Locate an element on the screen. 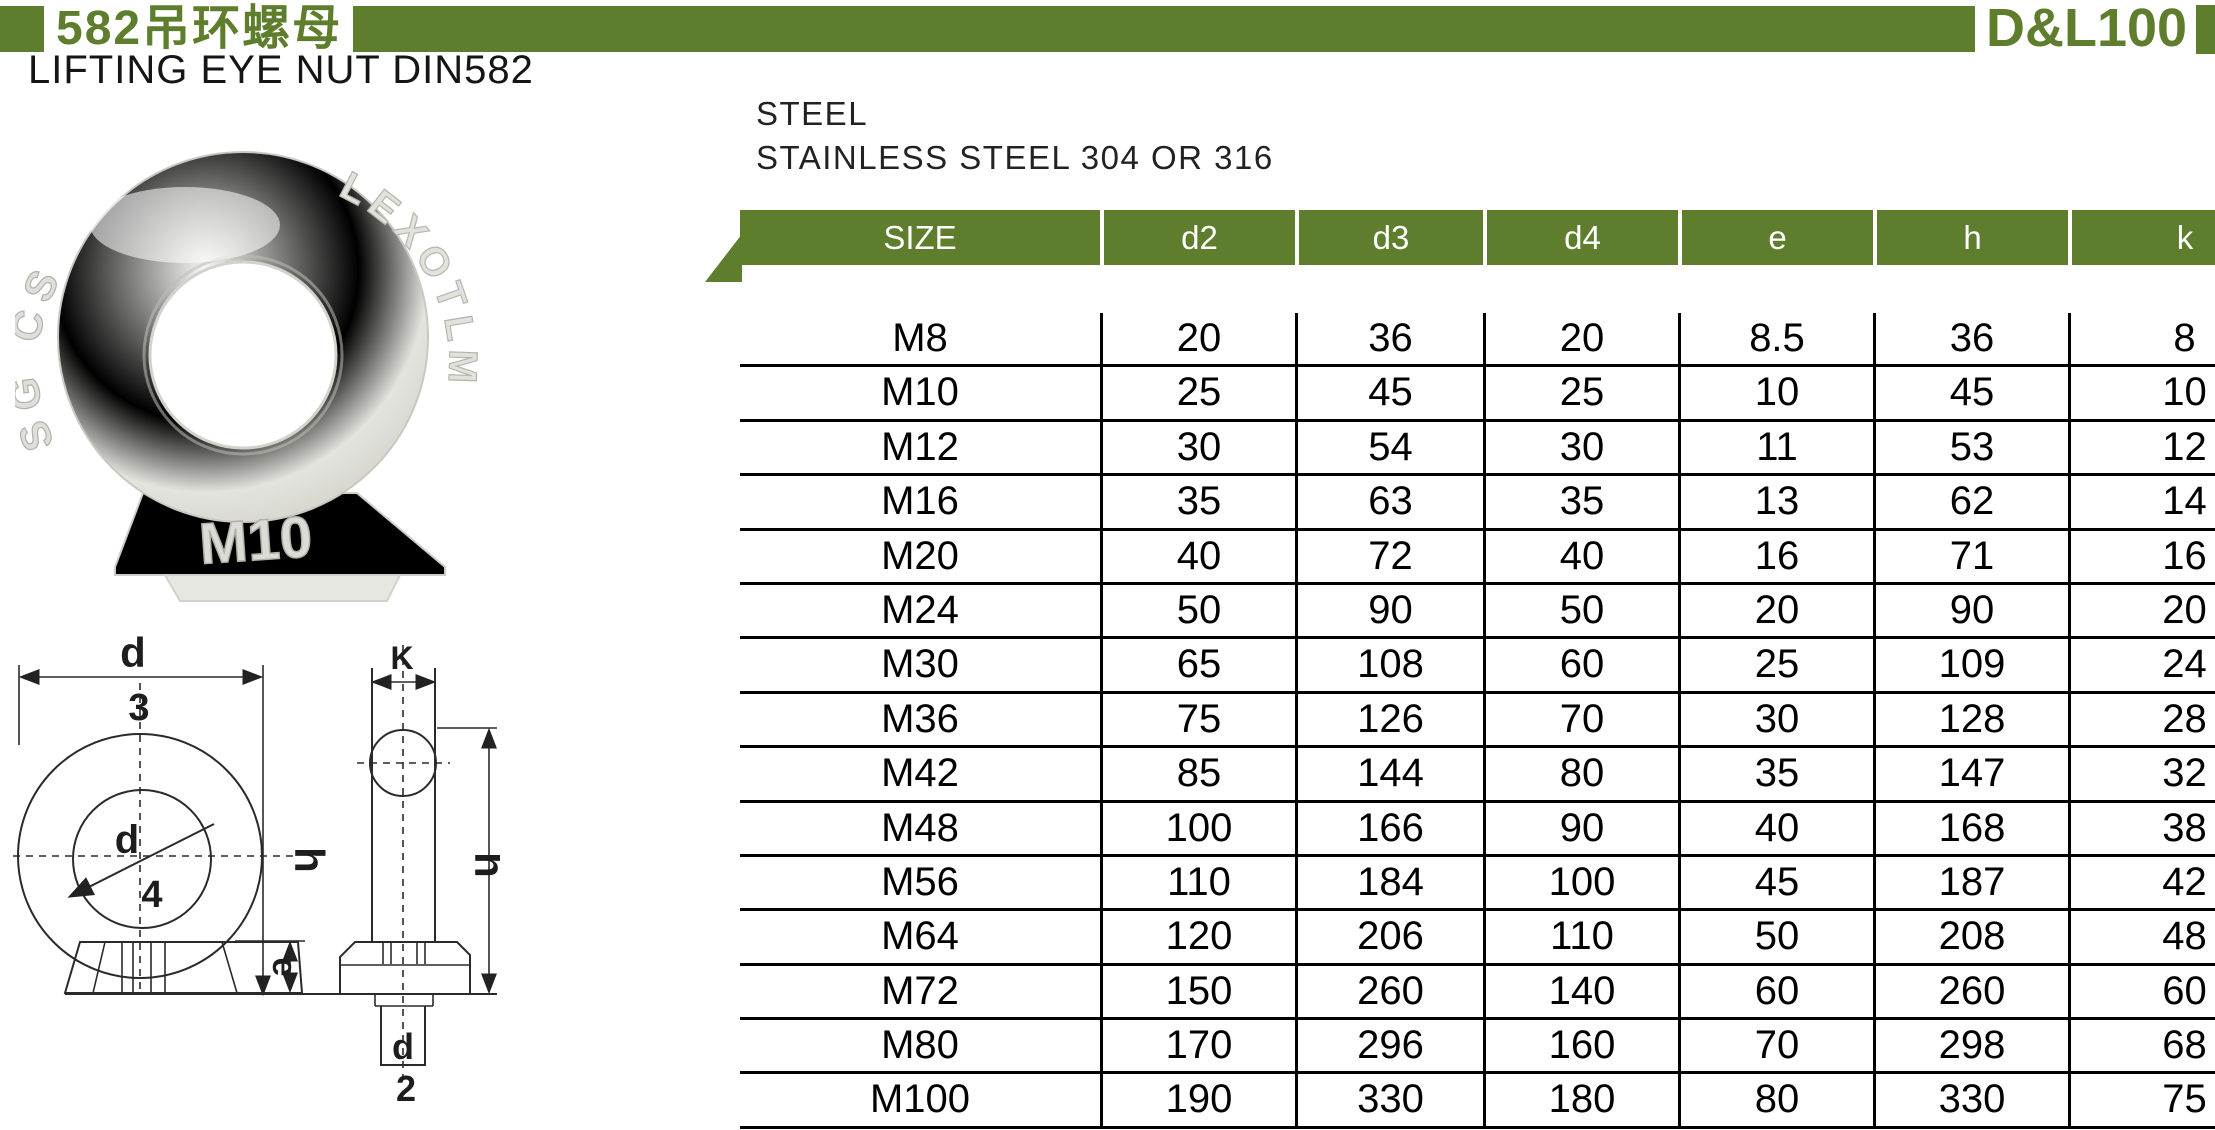 Image resolution: width=2215 pixels, height=1130 pixels. table-cell: 12 is located at coordinates (2141, 447).